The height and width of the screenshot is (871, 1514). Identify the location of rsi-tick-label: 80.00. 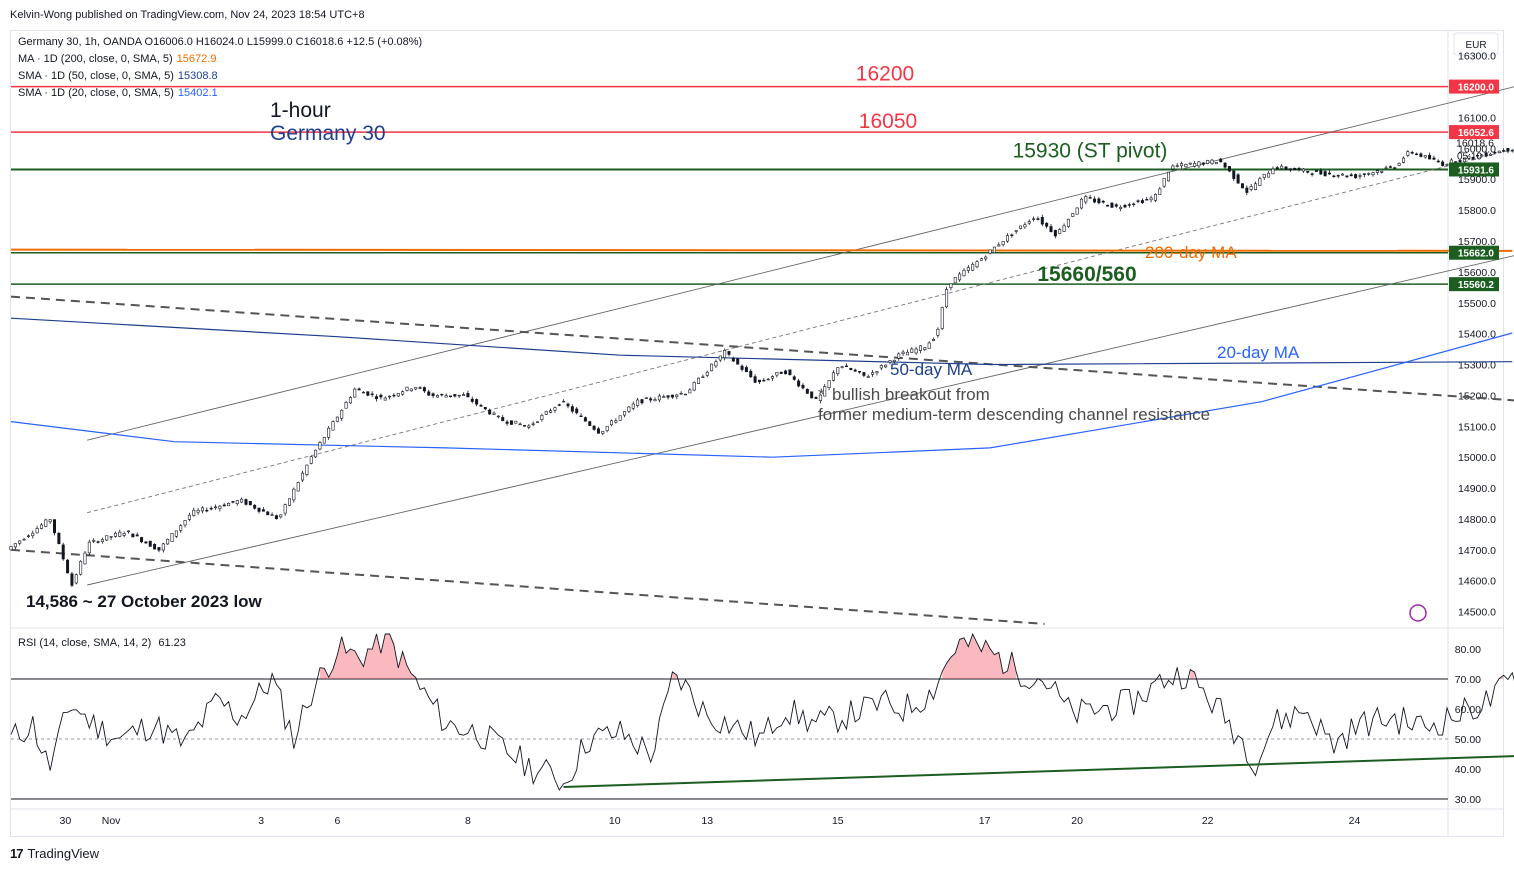
(1468, 650).